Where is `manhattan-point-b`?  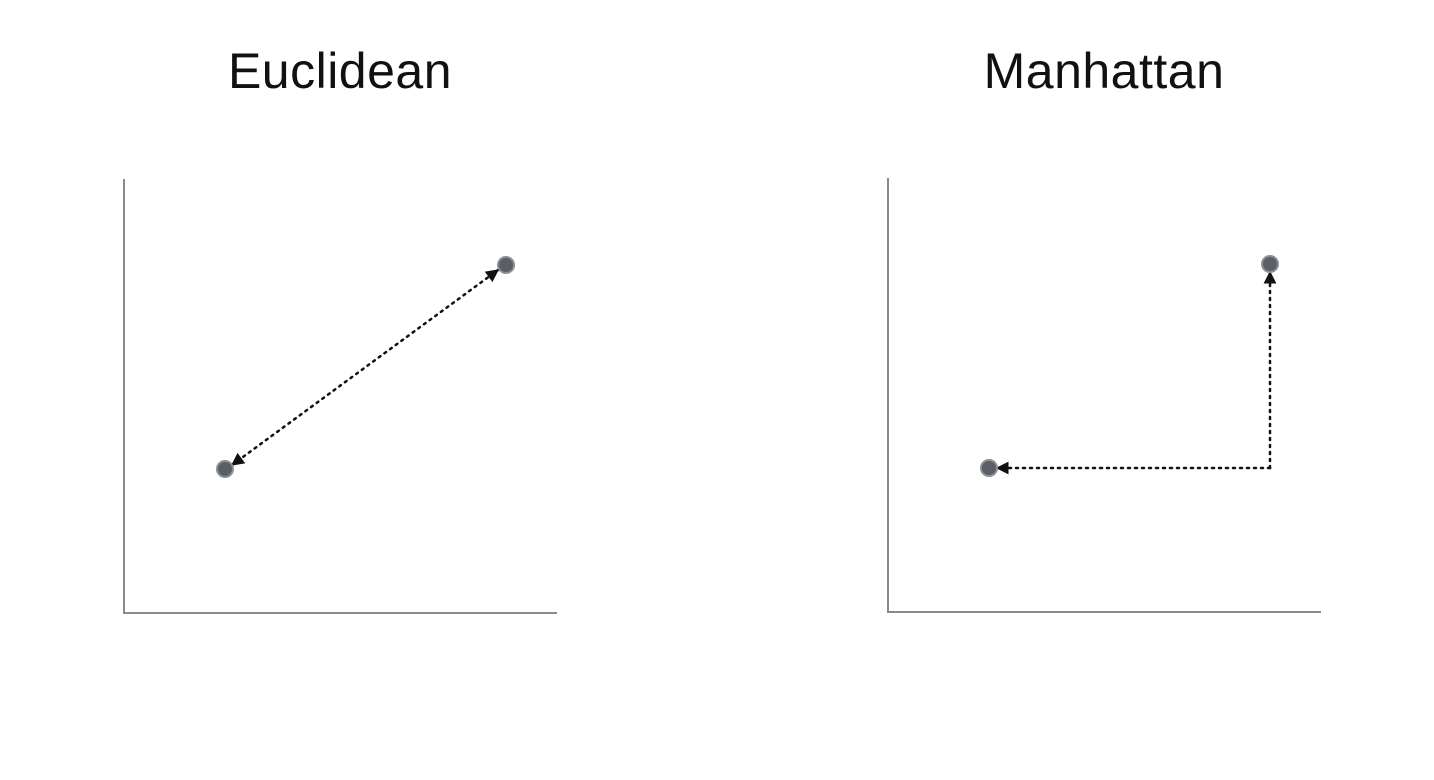 manhattan-point-b is located at coordinates (1270, 264).